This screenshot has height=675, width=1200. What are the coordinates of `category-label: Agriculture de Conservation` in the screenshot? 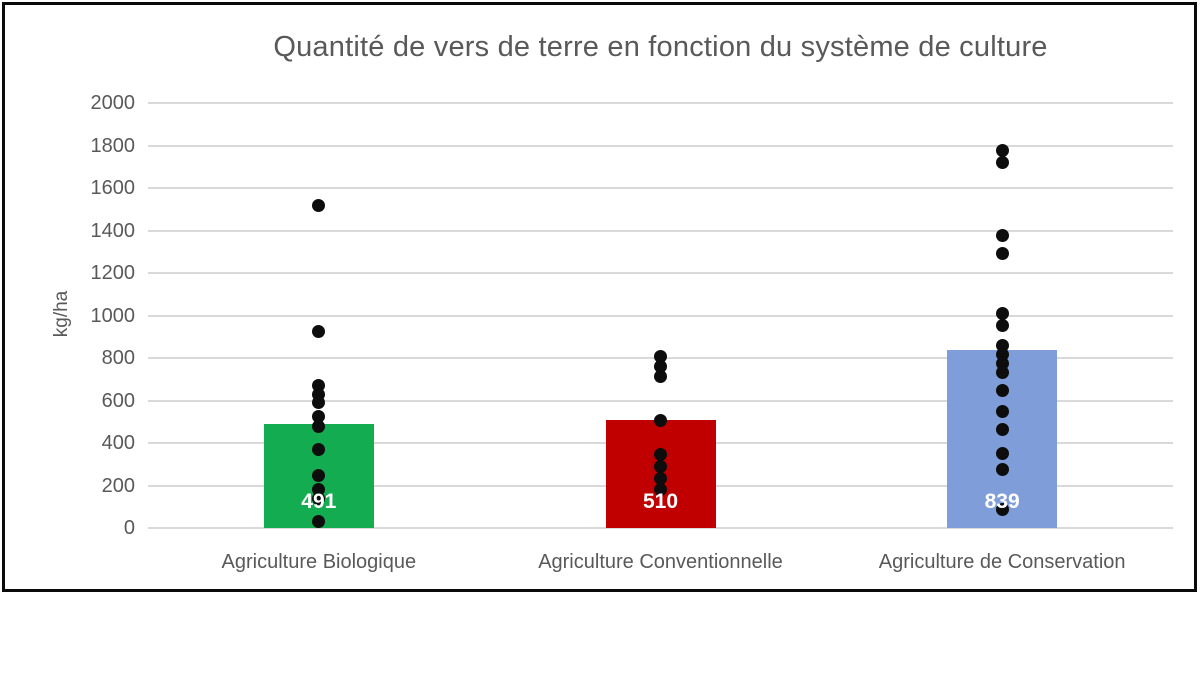 It's located at (1002, 562).